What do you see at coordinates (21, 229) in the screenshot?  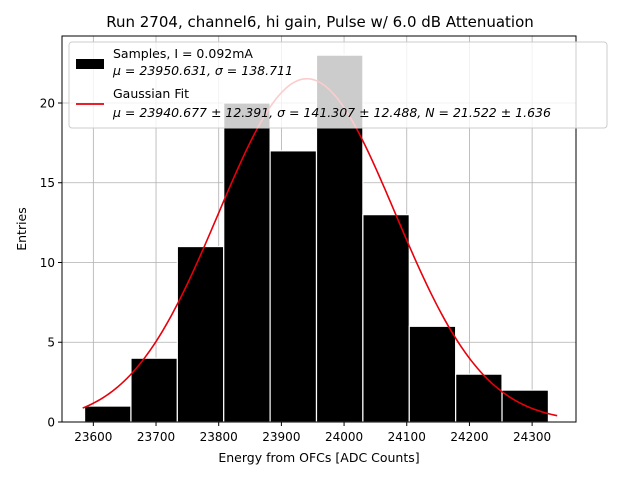 I see `y-axis-label: Entries` at bounding box center [21, 229].